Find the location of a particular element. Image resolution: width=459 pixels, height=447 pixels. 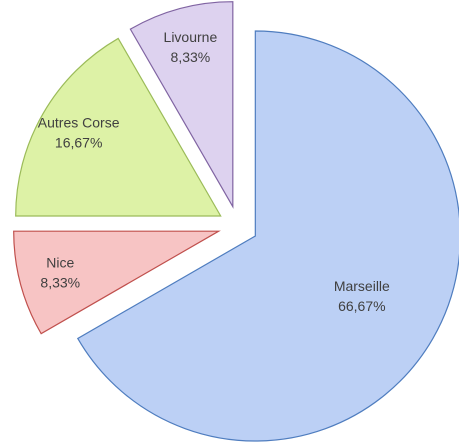

slice-label: Autres Corse is located at coordinates (79, 123).